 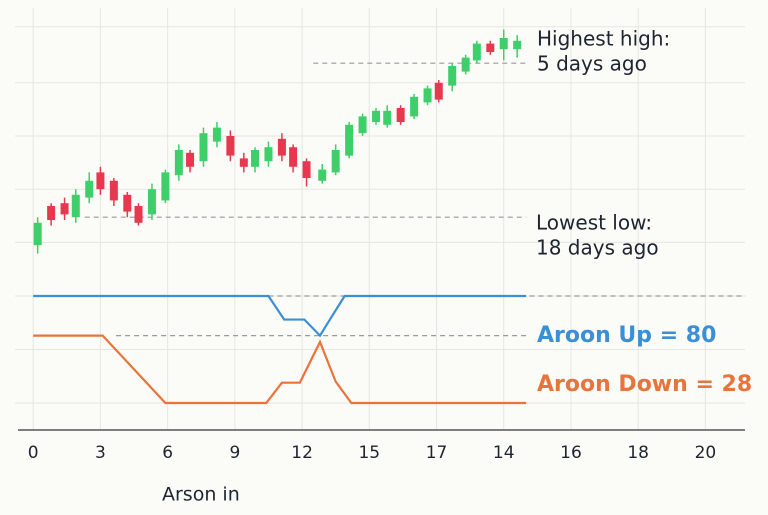 What do you see at coordinates (504, 453) in the screenshot?
I see `x-tick-label: 14` at bounding box center [504, 453].